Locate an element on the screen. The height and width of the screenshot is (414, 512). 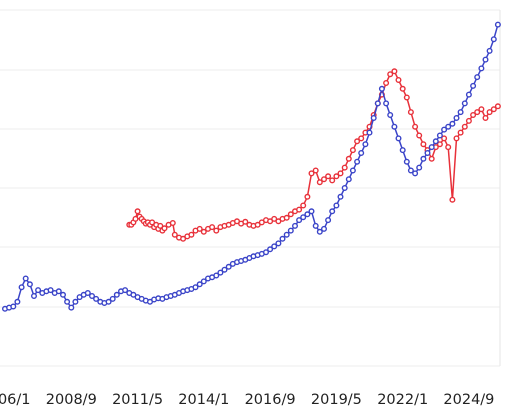
x-tick-label-4: 2016/9 is located at coordinates (270, 400).